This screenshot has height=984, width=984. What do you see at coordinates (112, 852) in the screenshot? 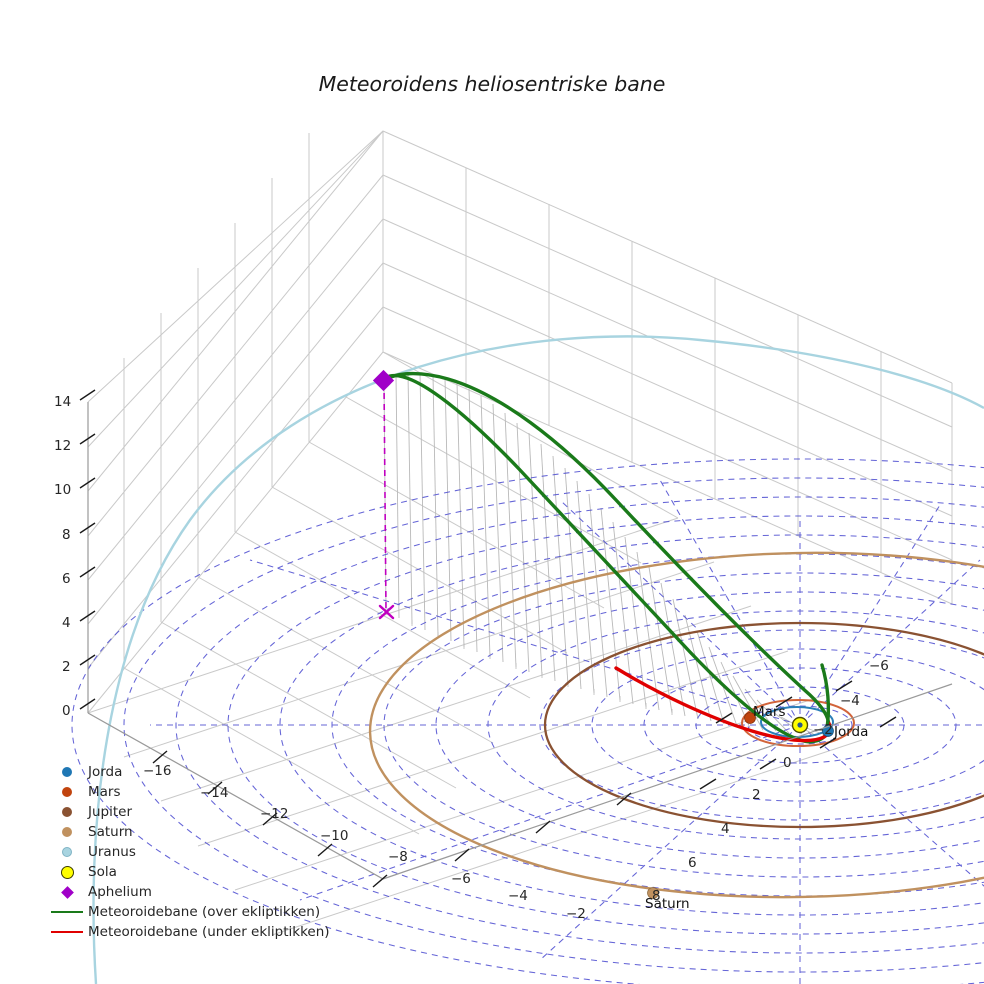
I see `legend-label-uranus: Uranus` at bounding box center [112, 852].